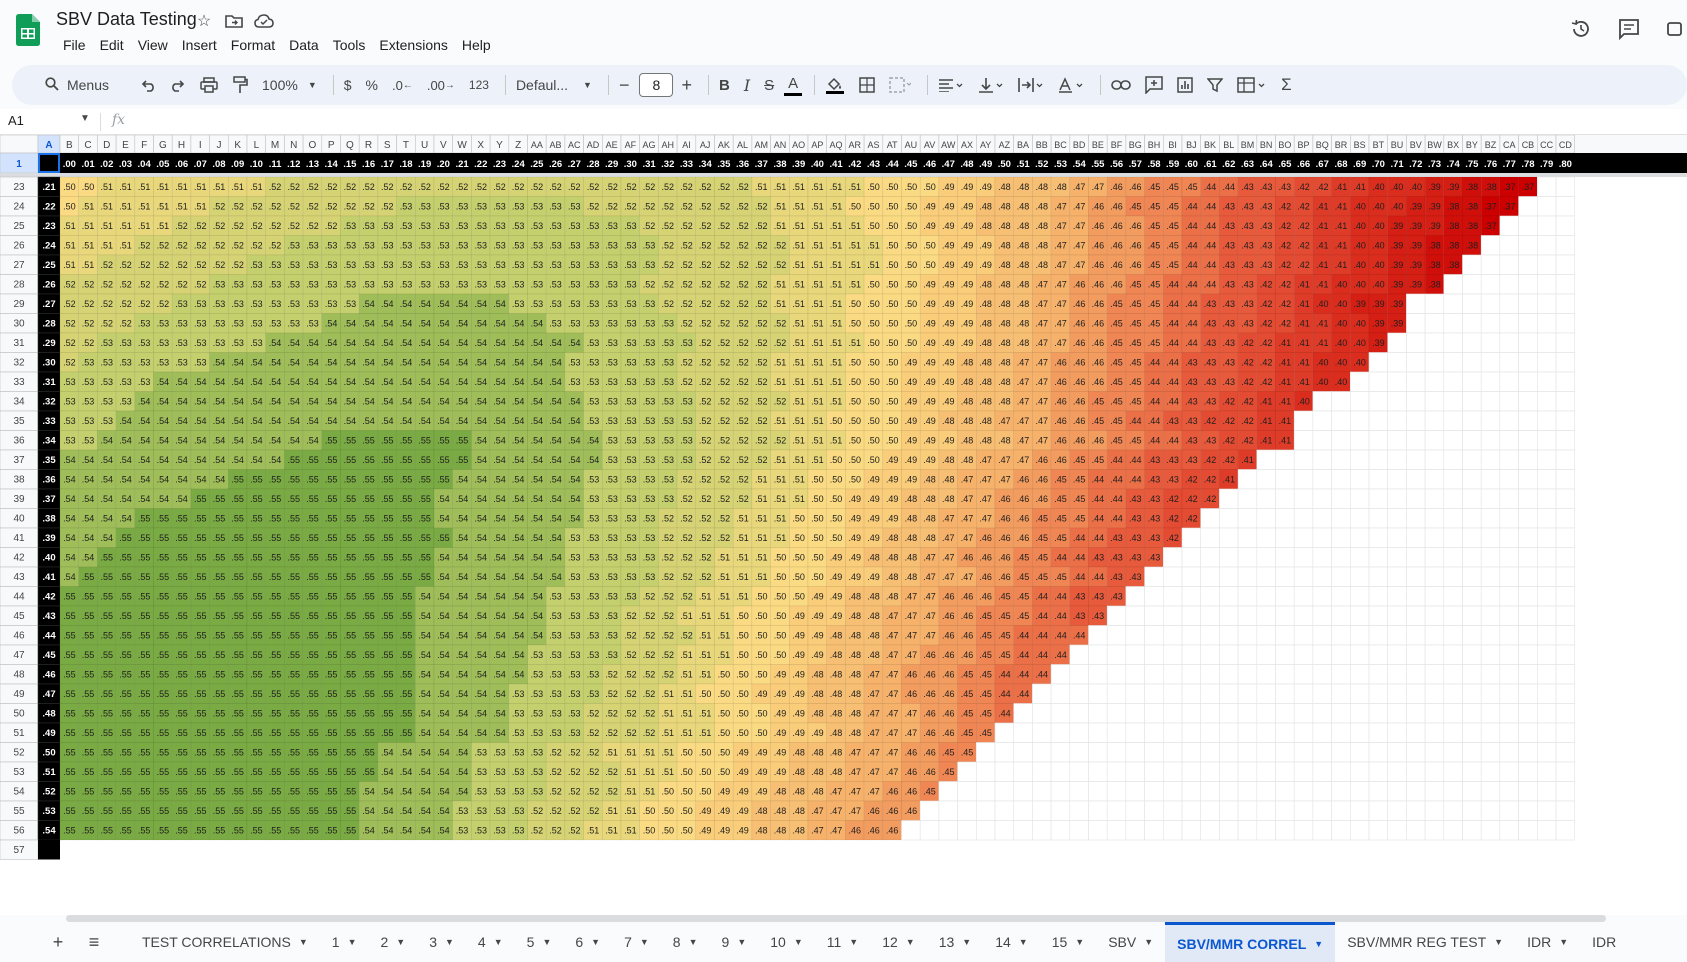  Describe the element at coordinates (554, 85) in the screenshot. I see `font-select: Defaul... ▼` at that location.